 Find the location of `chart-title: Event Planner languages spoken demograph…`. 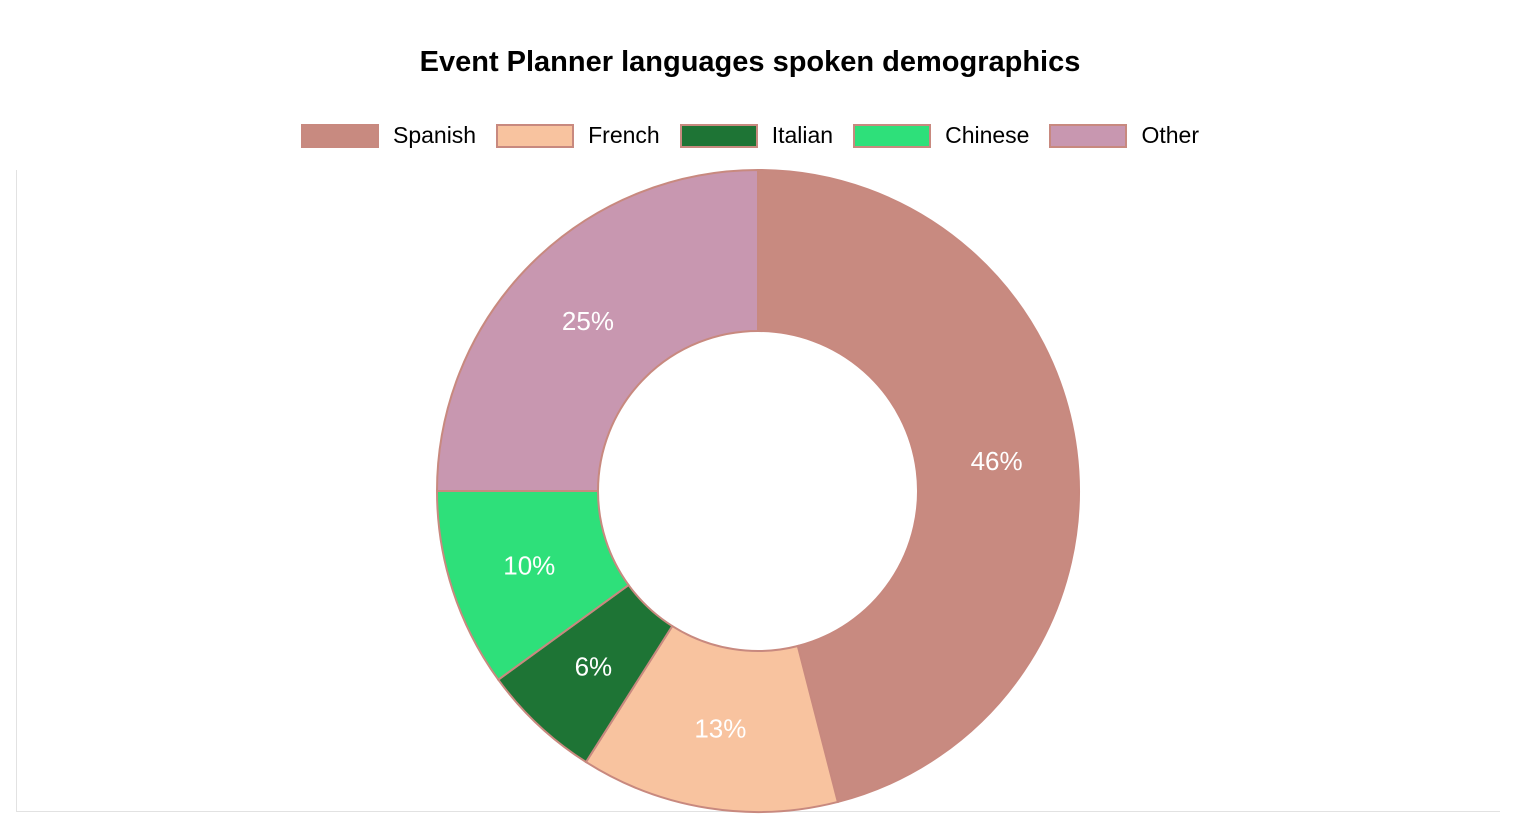

chart-title: Event Planner languages spoken demograph… is located at coordinates (750, 62).